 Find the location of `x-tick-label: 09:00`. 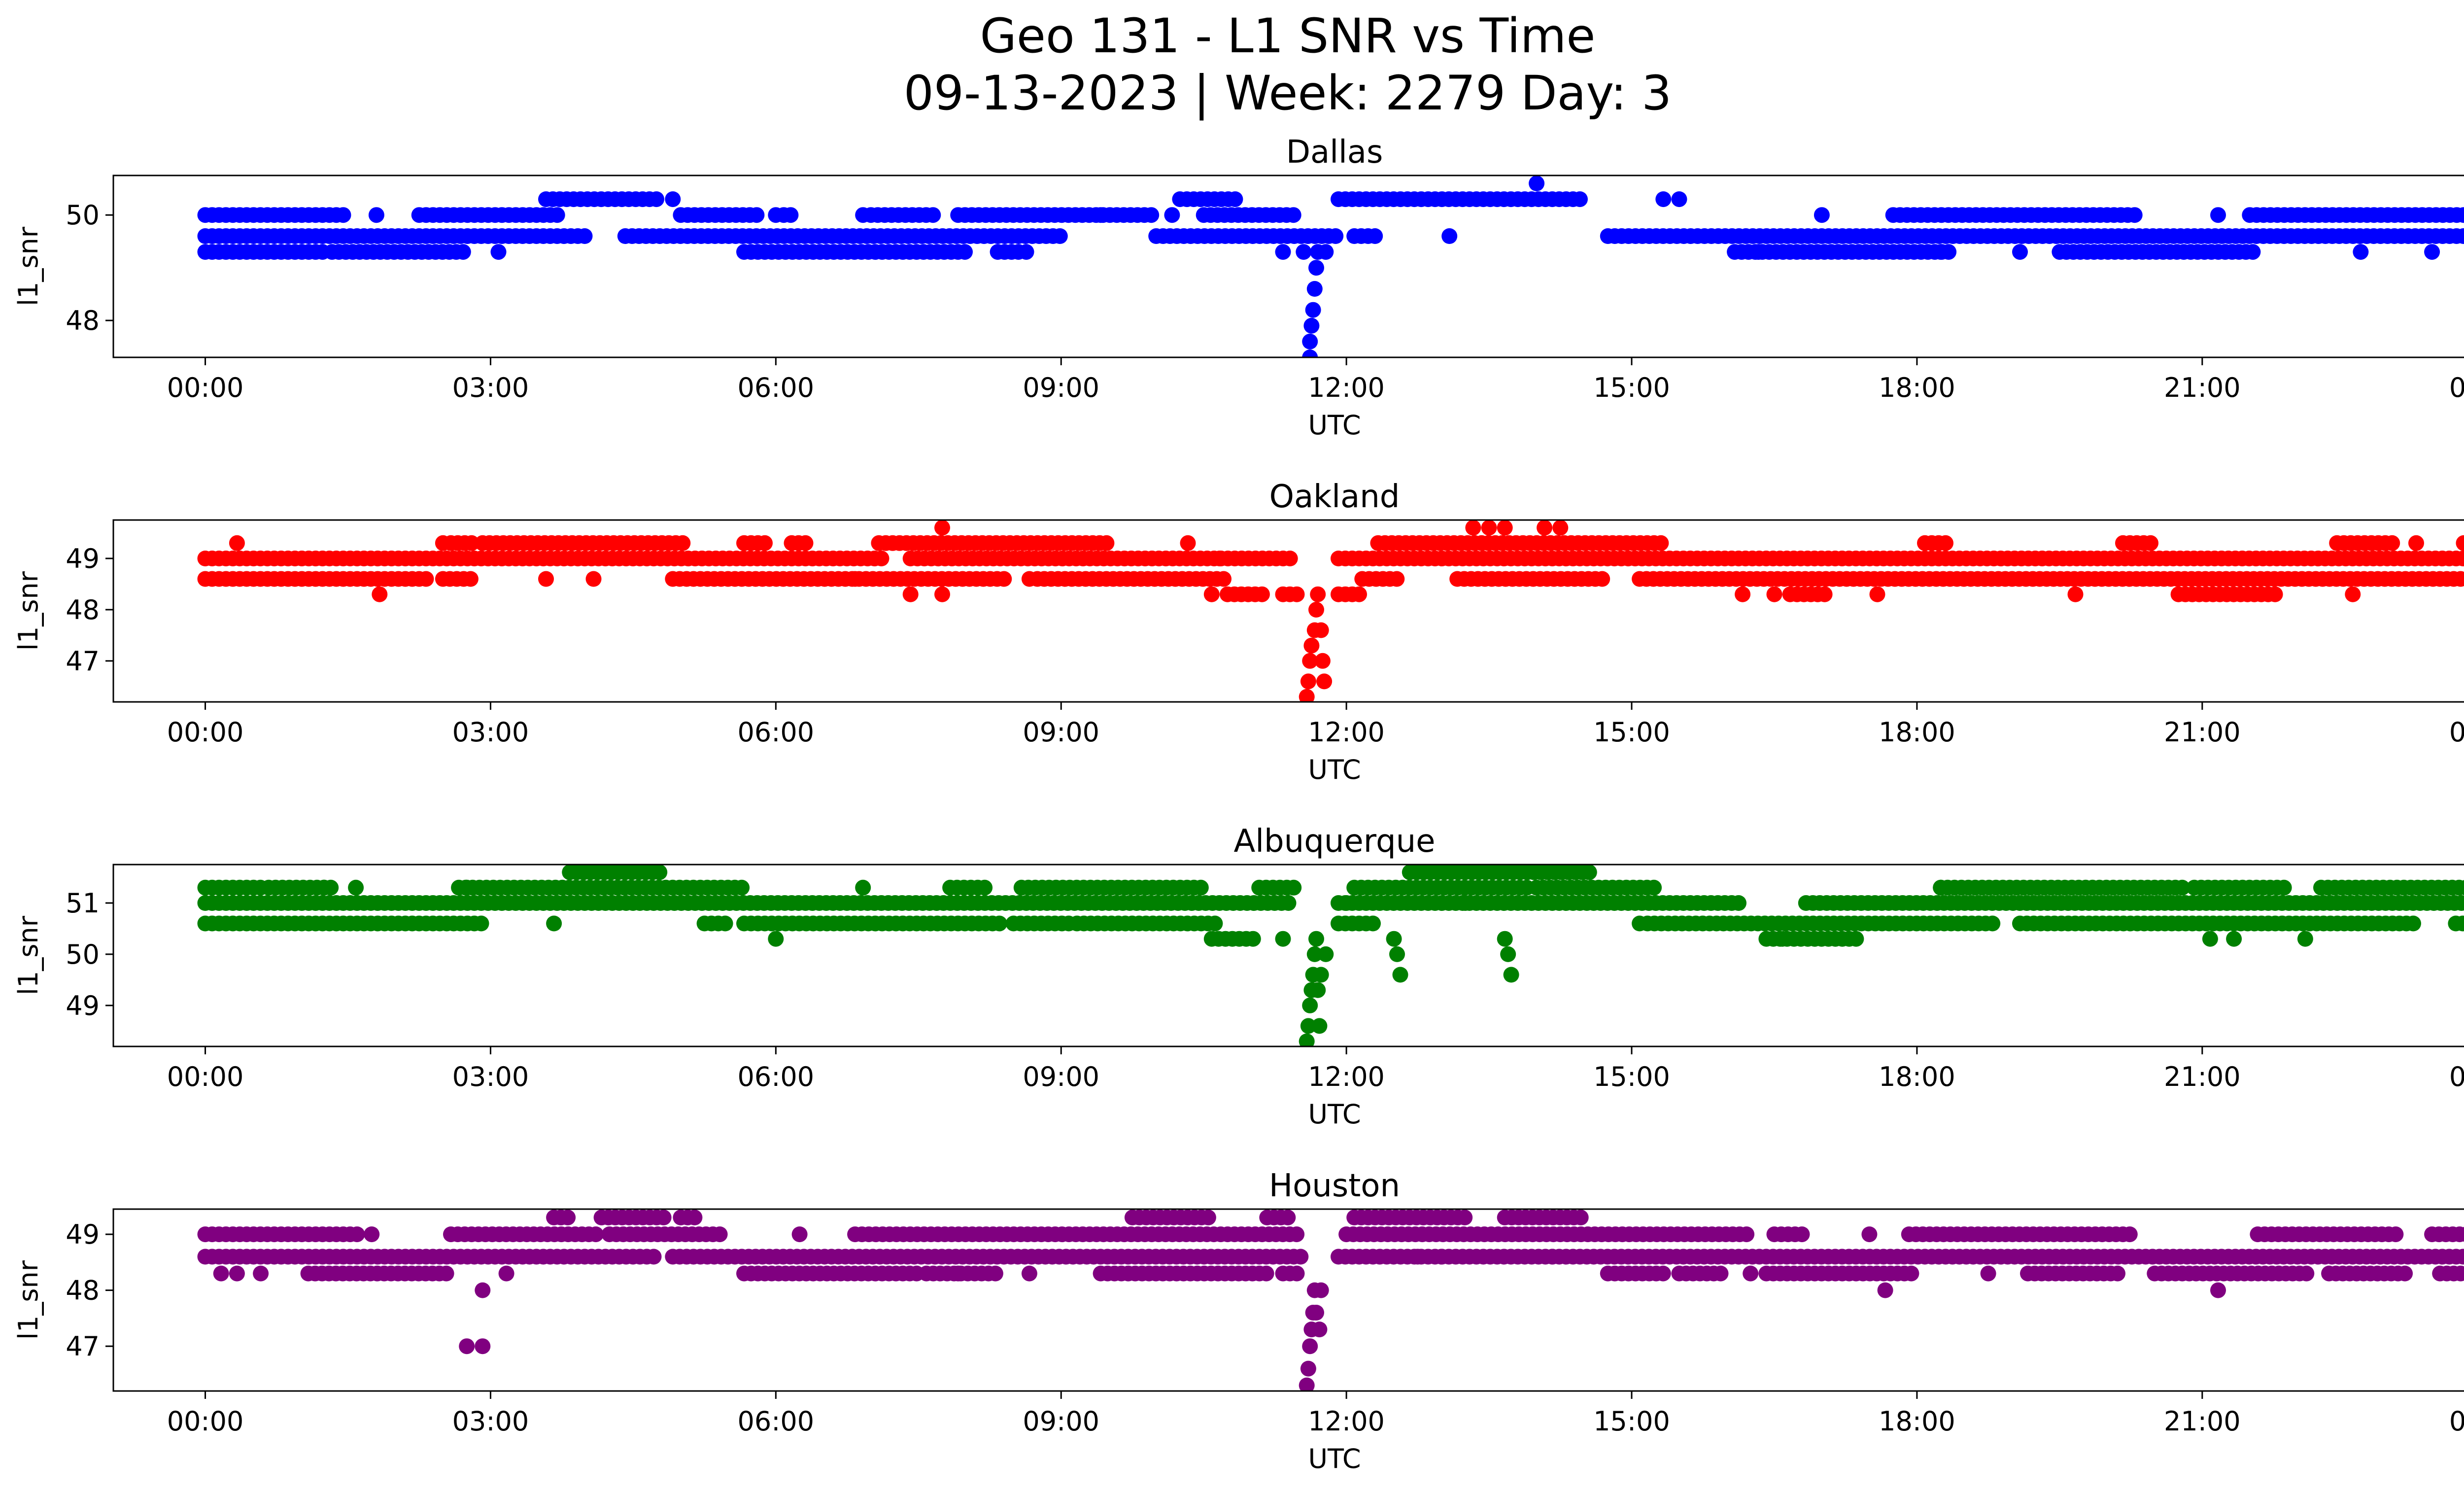

x-tick-label: 09:00 is located at coordinates (1061, 387).